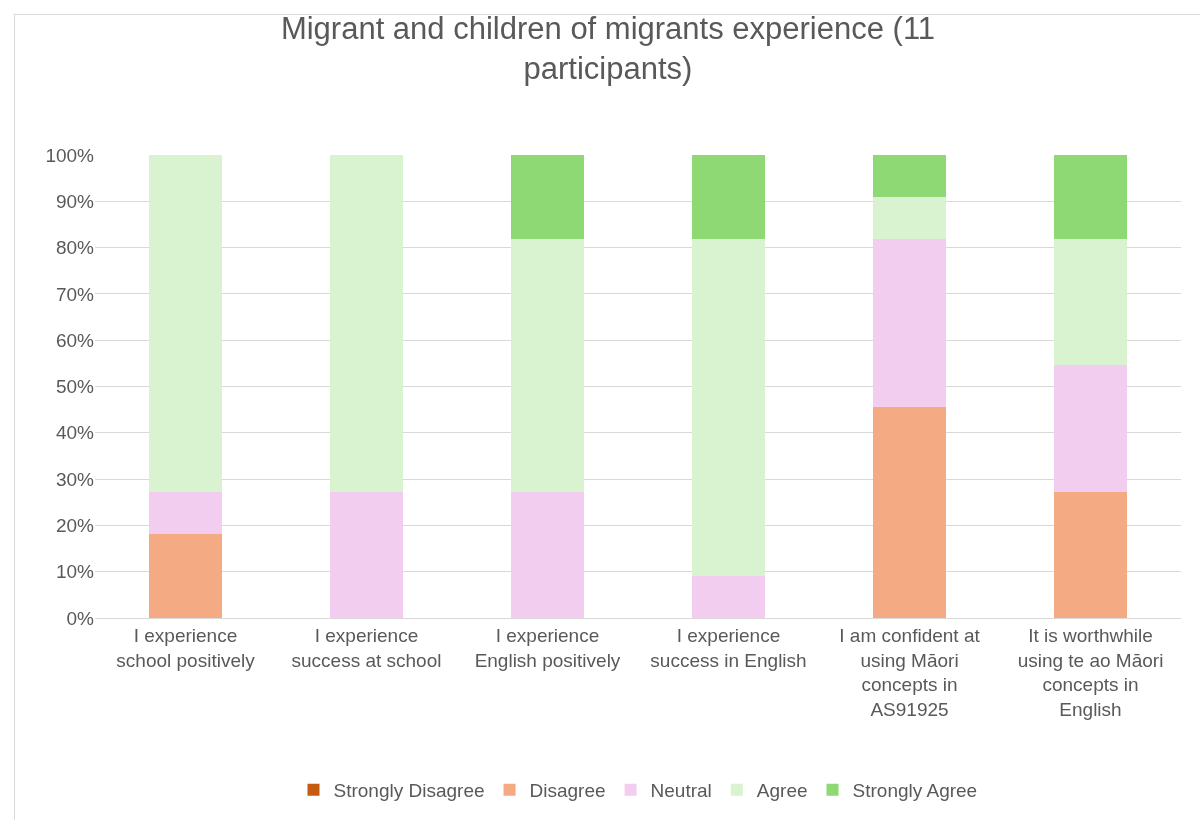  What do you see at coordinates (75, 433) in the screenshot?
I see `y-tick-label: 40%` at bounding box center [75, 433].